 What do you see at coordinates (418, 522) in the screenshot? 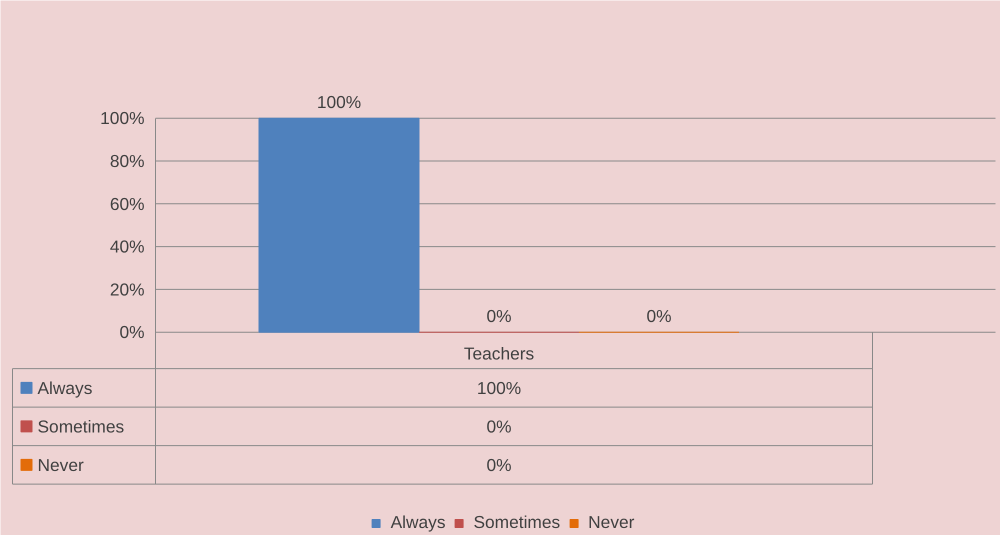
I see `text: Always` at bounding box center [418, 522].